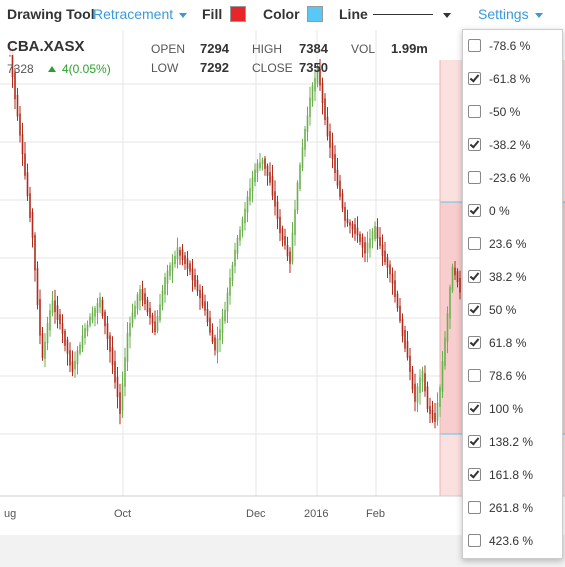  Describe the element at coordinates (313, 48) in the screenshot. I see `high-value: 7384` at that location.